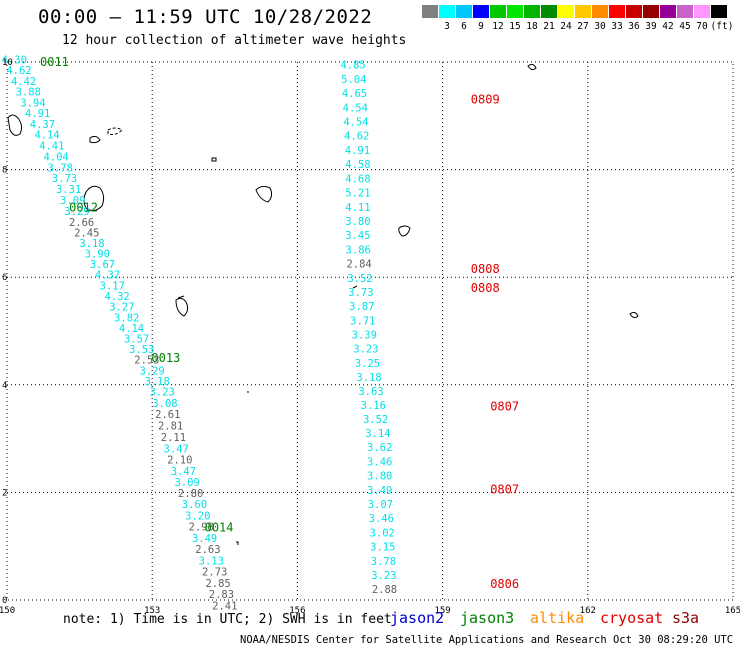 Image resolution: width=740 pixels, height=650 pixels. What do you see at coordinates (375, 420) in the screenshot?
I see `wave-height-value: 3.52` at bounding box center [375, 420].